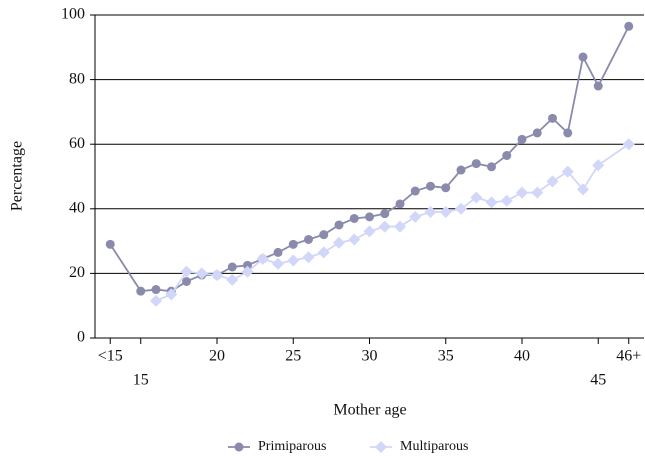 The width and height of the screenshot is (645, 456). I want to click on y-tick-label: 80, so click(77, 78).